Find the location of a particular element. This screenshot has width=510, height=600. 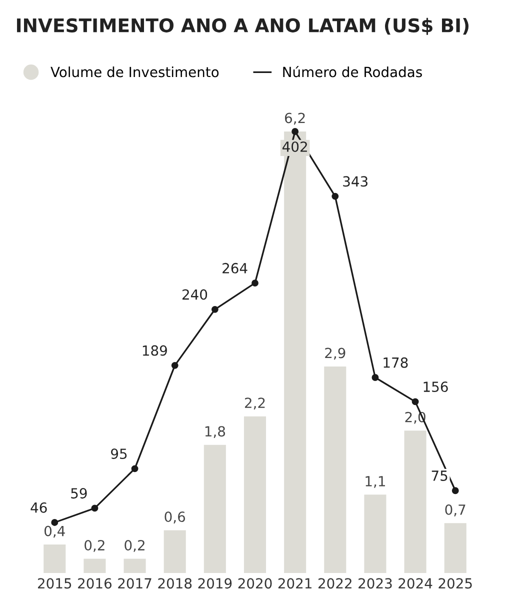

x-tick-label: 2023 is located at coordinates (375, 583).